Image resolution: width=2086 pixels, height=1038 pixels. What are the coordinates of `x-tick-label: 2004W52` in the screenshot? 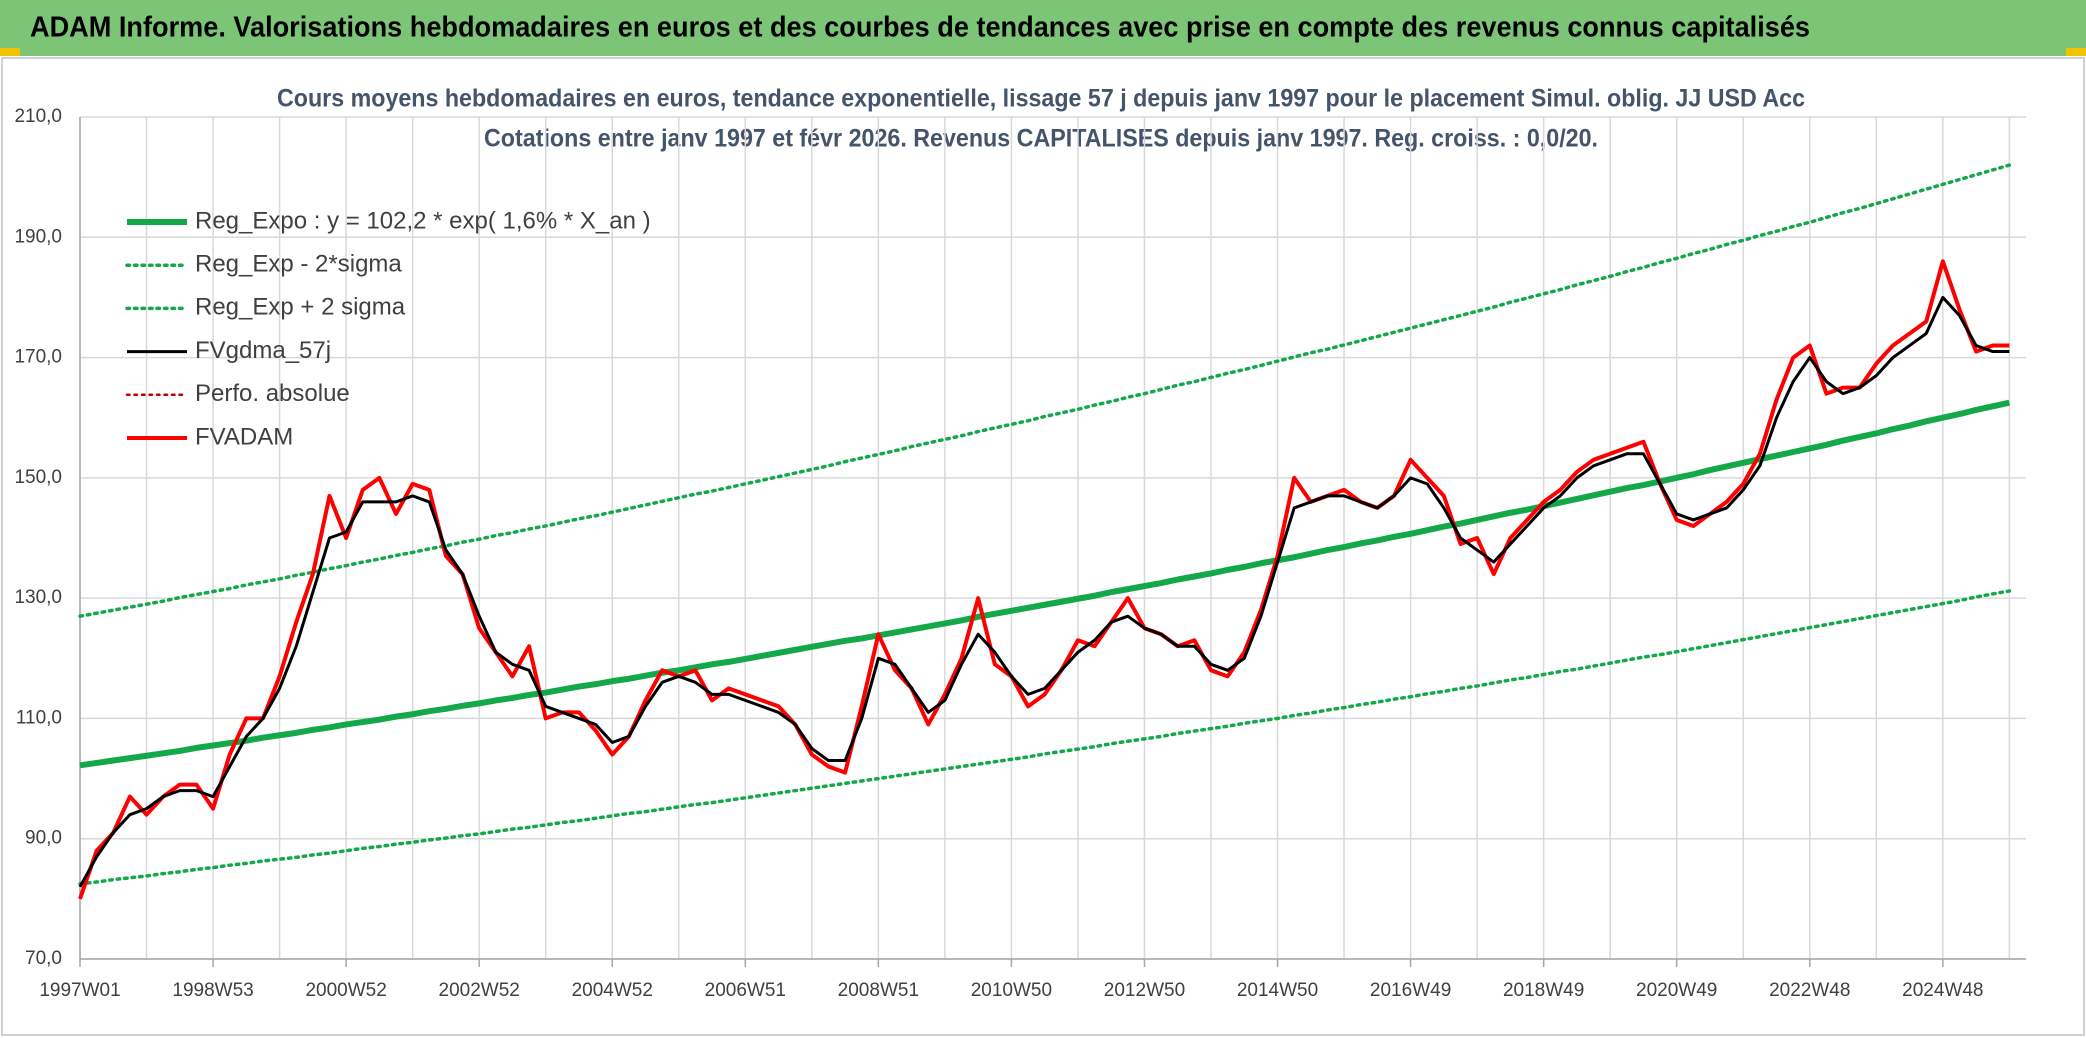 It's located at (612, 990).